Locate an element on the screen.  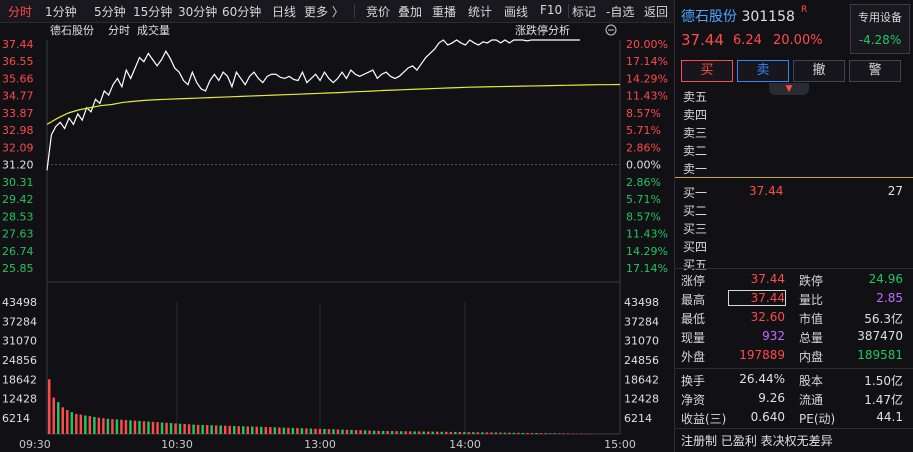
time-axis-label: 10:30 is located at coordinates (177, 444).